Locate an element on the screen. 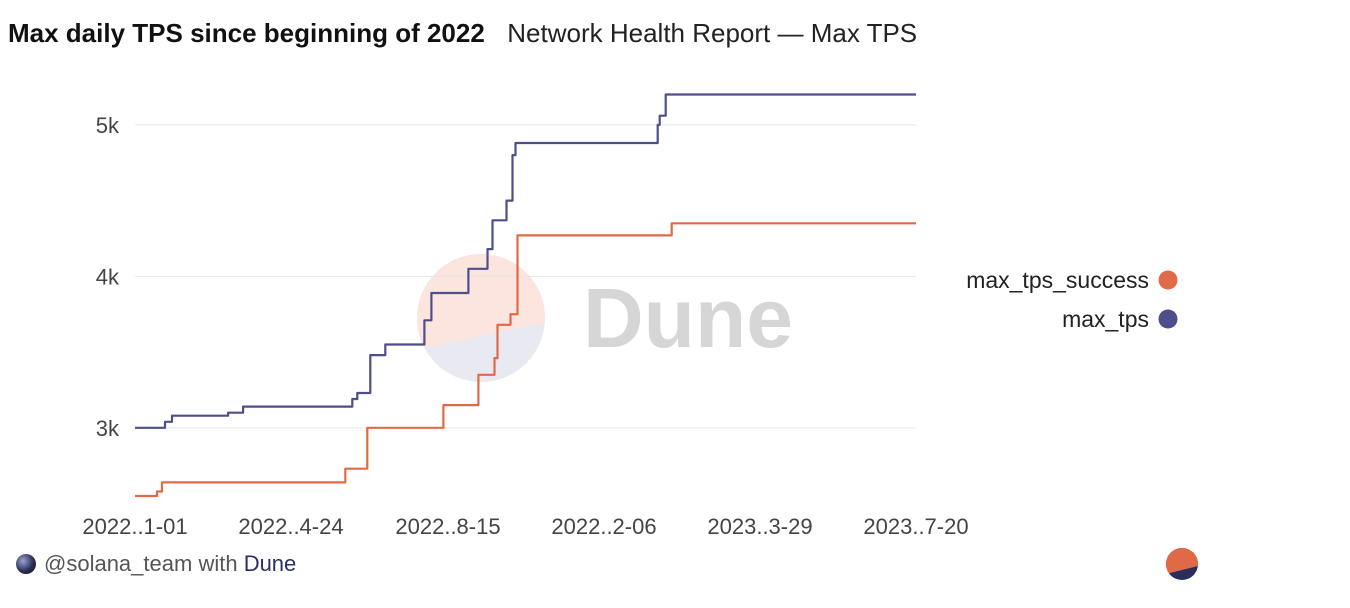 The image size is (1350, 608). dune-watermark: Dune is located at coordinates (605, 318).